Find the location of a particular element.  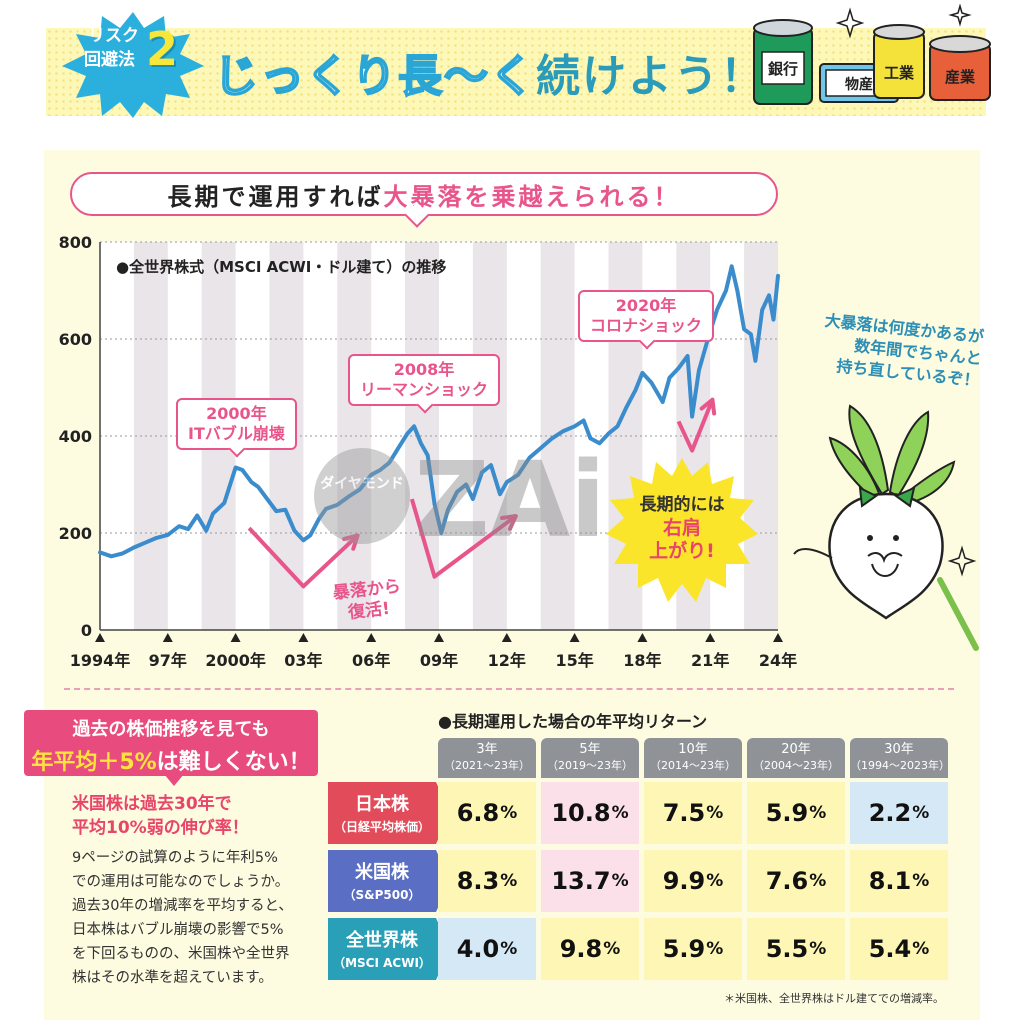

column-period: 5年 is located at coordinates (590, 749).